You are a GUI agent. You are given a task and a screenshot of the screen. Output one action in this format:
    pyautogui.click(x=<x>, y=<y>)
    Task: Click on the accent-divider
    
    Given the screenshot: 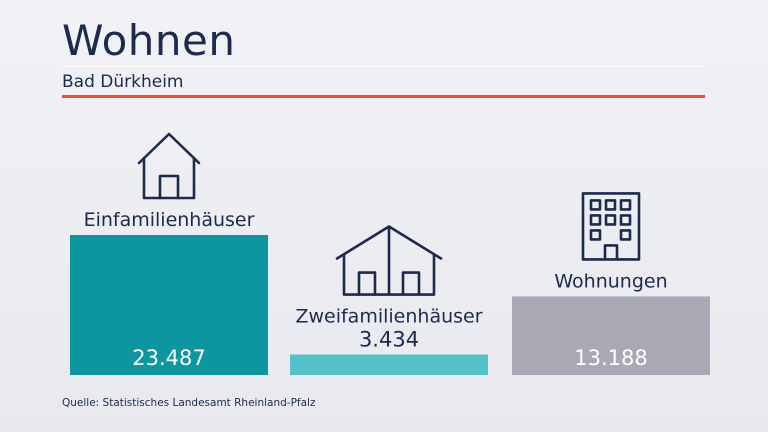 What is the action you would take?
    pyautogui.click(x=383, y=96)
    